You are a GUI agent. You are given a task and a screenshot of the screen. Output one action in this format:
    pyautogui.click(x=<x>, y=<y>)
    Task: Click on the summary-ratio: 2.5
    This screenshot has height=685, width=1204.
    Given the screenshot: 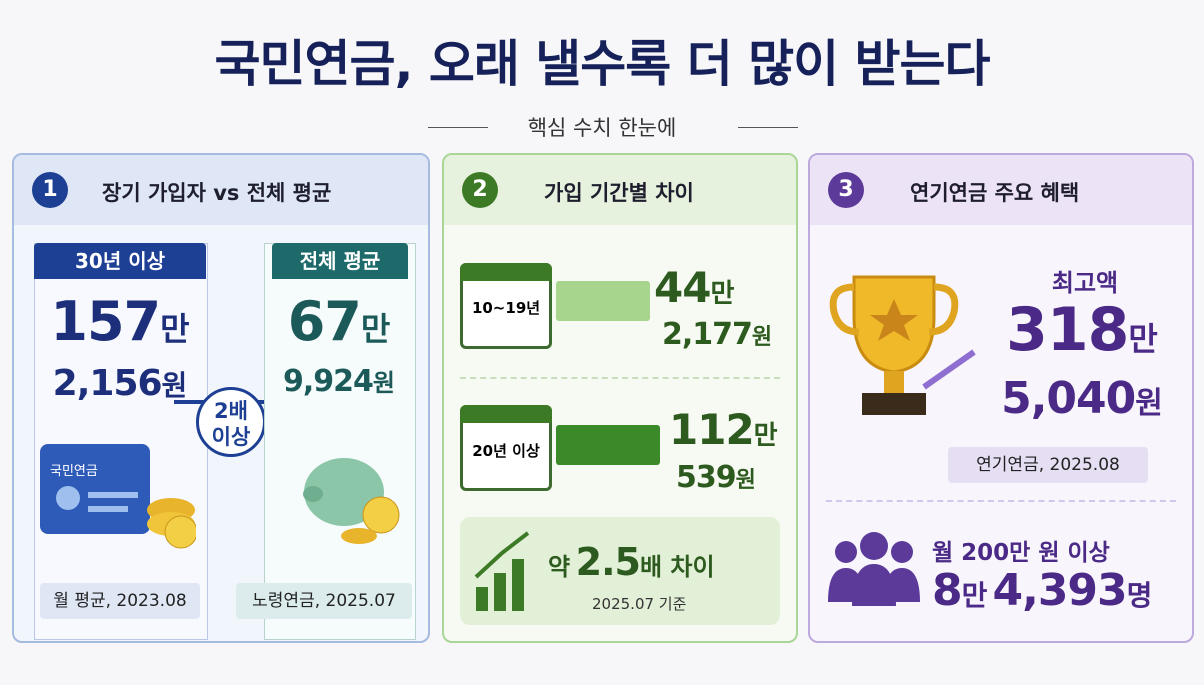 What is the action you would take?
    pyautogui.click(x=608, y=562)
    